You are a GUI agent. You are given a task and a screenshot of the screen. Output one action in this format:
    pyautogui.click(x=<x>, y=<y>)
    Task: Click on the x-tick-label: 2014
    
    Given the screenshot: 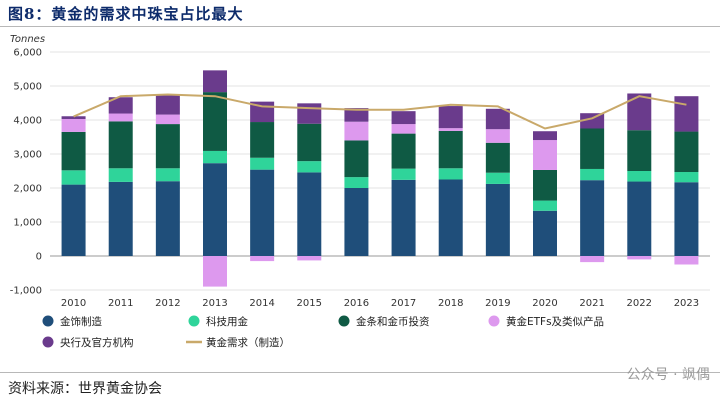 What is the action you would take?
    pyautogui.click(x=261, y=303)
    